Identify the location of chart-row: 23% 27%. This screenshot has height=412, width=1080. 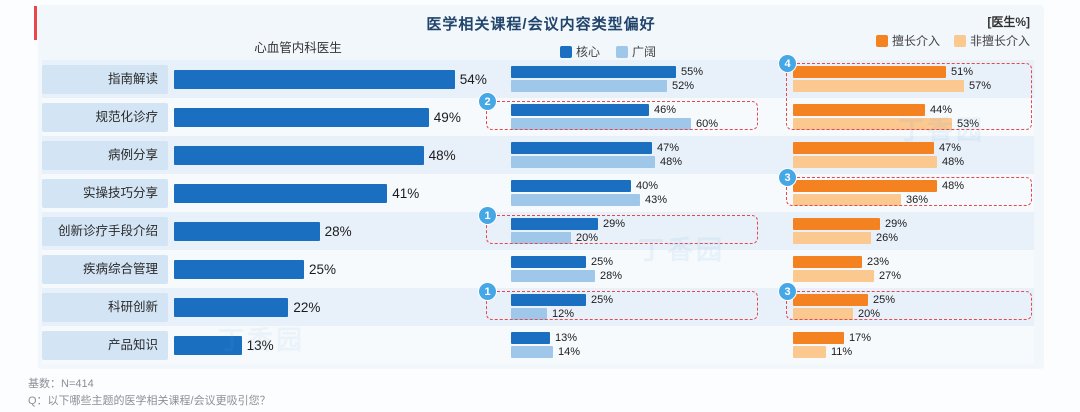
(904, 269).